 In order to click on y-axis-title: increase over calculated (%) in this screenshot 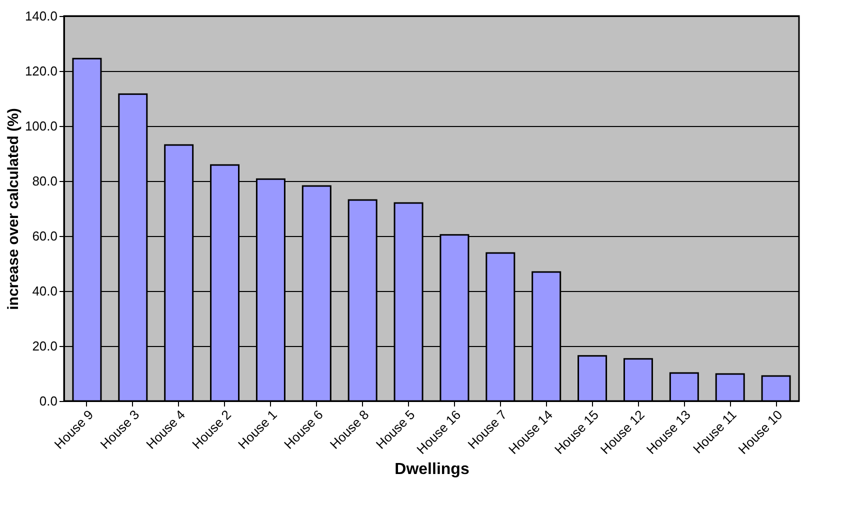, I will do `click(13, 209)`.